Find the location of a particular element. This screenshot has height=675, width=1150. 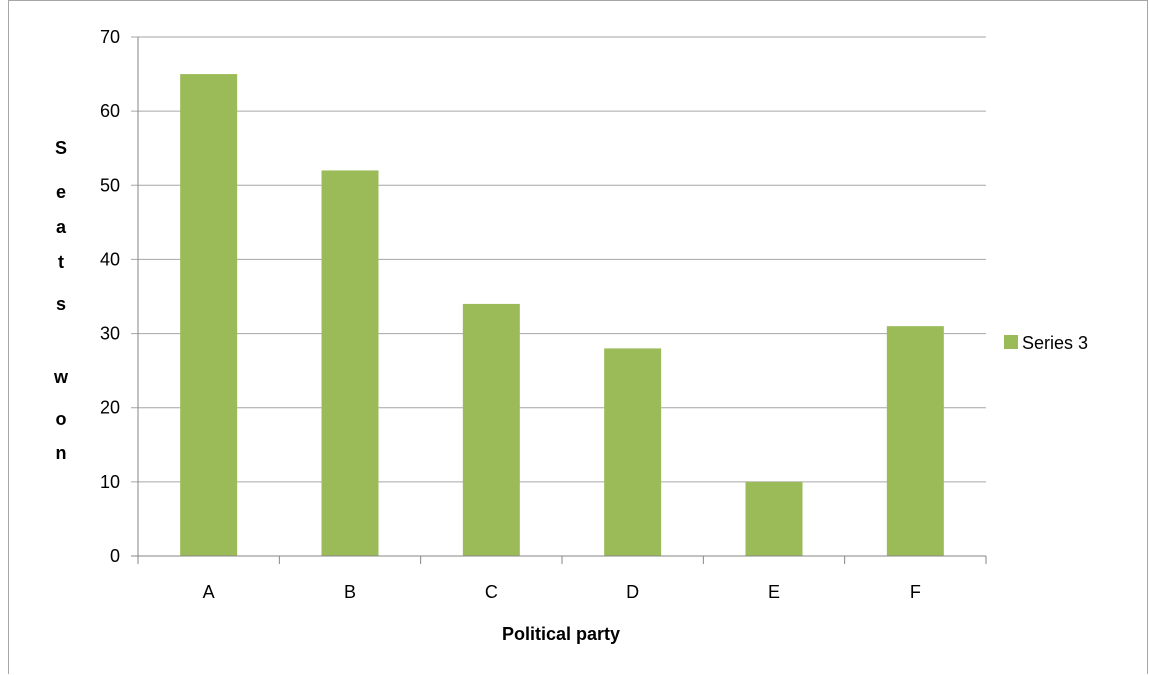

x-tick-label: D is located at coordinates (632, 592).